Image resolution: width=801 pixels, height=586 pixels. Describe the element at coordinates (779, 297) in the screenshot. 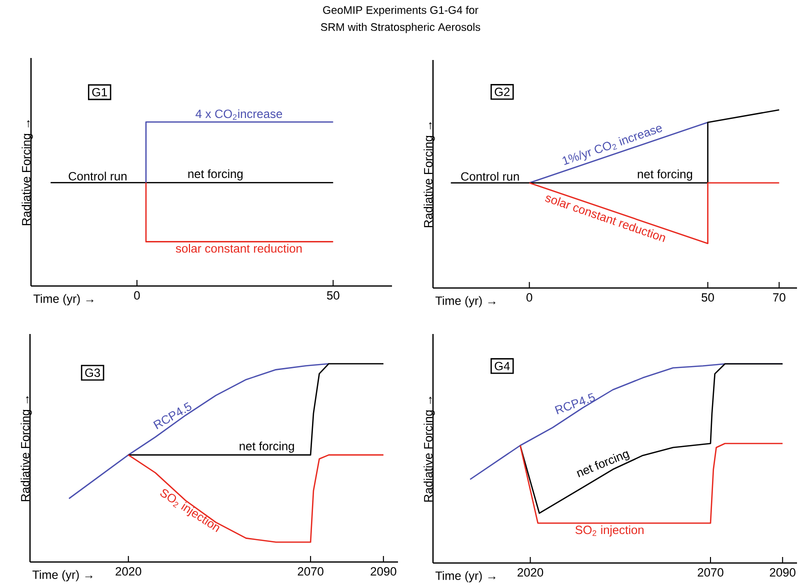

I see `x-tick-label: 70` at that location.